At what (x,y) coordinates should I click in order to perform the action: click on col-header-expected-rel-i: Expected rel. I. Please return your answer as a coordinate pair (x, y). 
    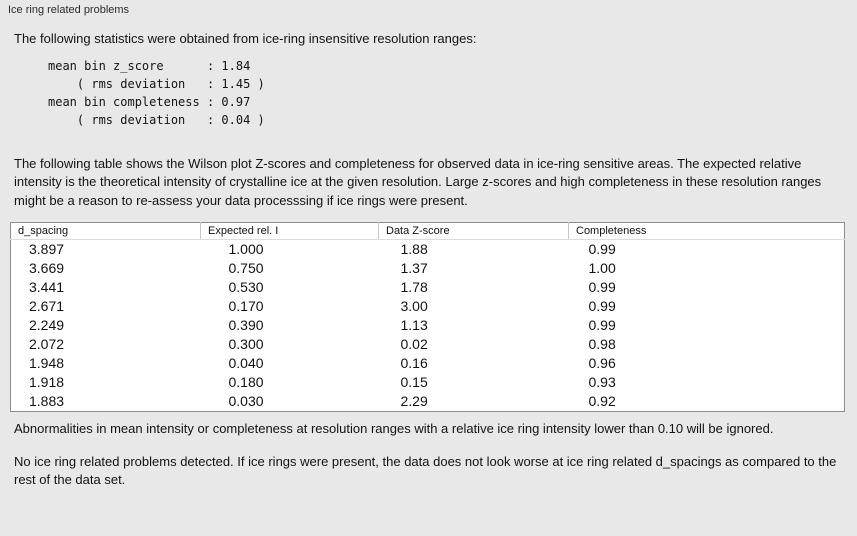
    Looking at the image, I should click on (289, 231).